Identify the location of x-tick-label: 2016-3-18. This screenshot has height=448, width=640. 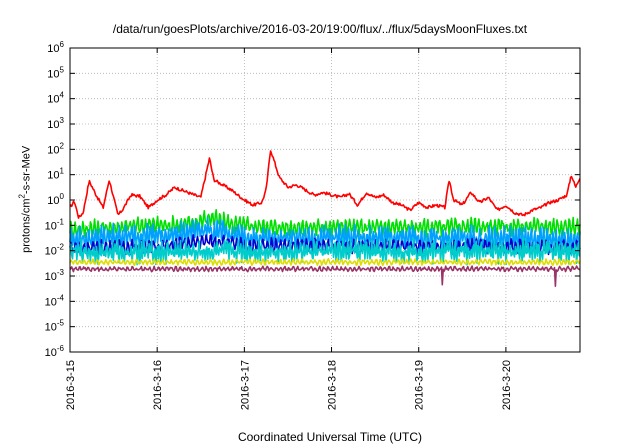
(333, 385).